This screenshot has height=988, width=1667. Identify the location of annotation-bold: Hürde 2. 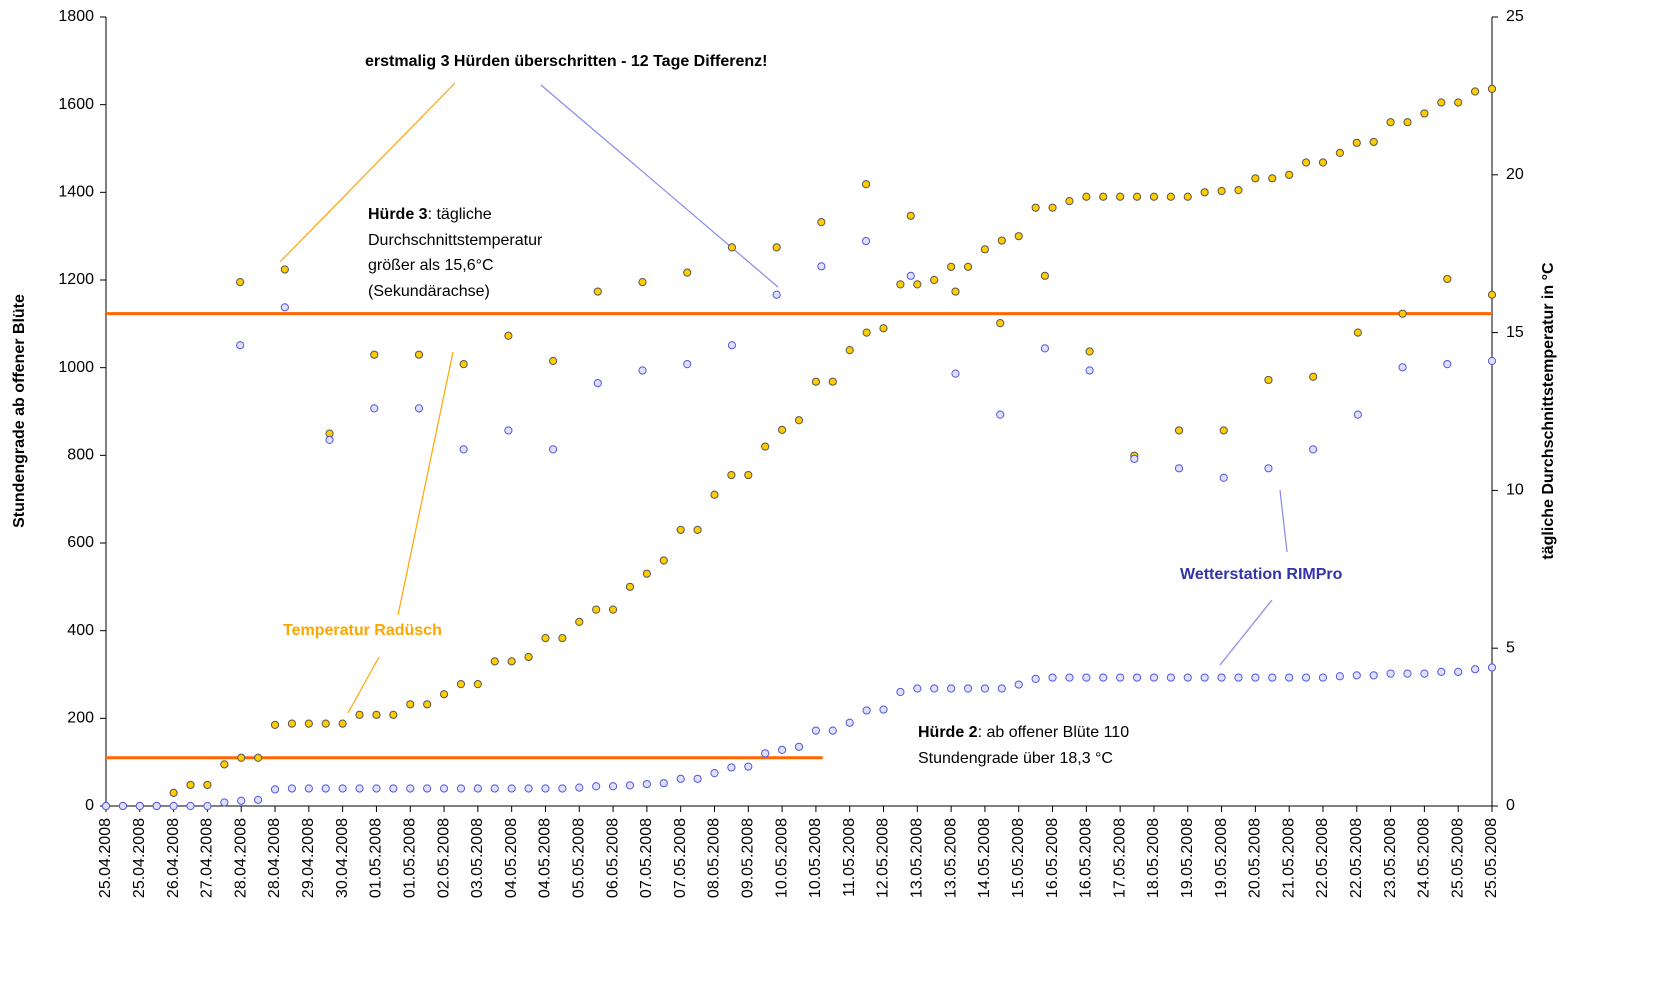
(948, 732).